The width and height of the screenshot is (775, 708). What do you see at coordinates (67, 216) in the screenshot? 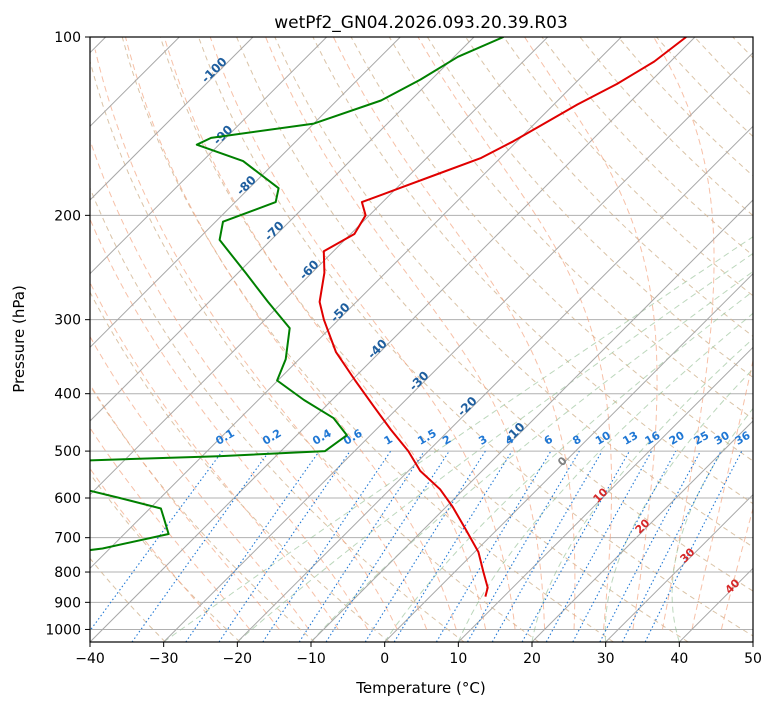
I see `y-tick-label: 200` at bounding box center [67, 216].